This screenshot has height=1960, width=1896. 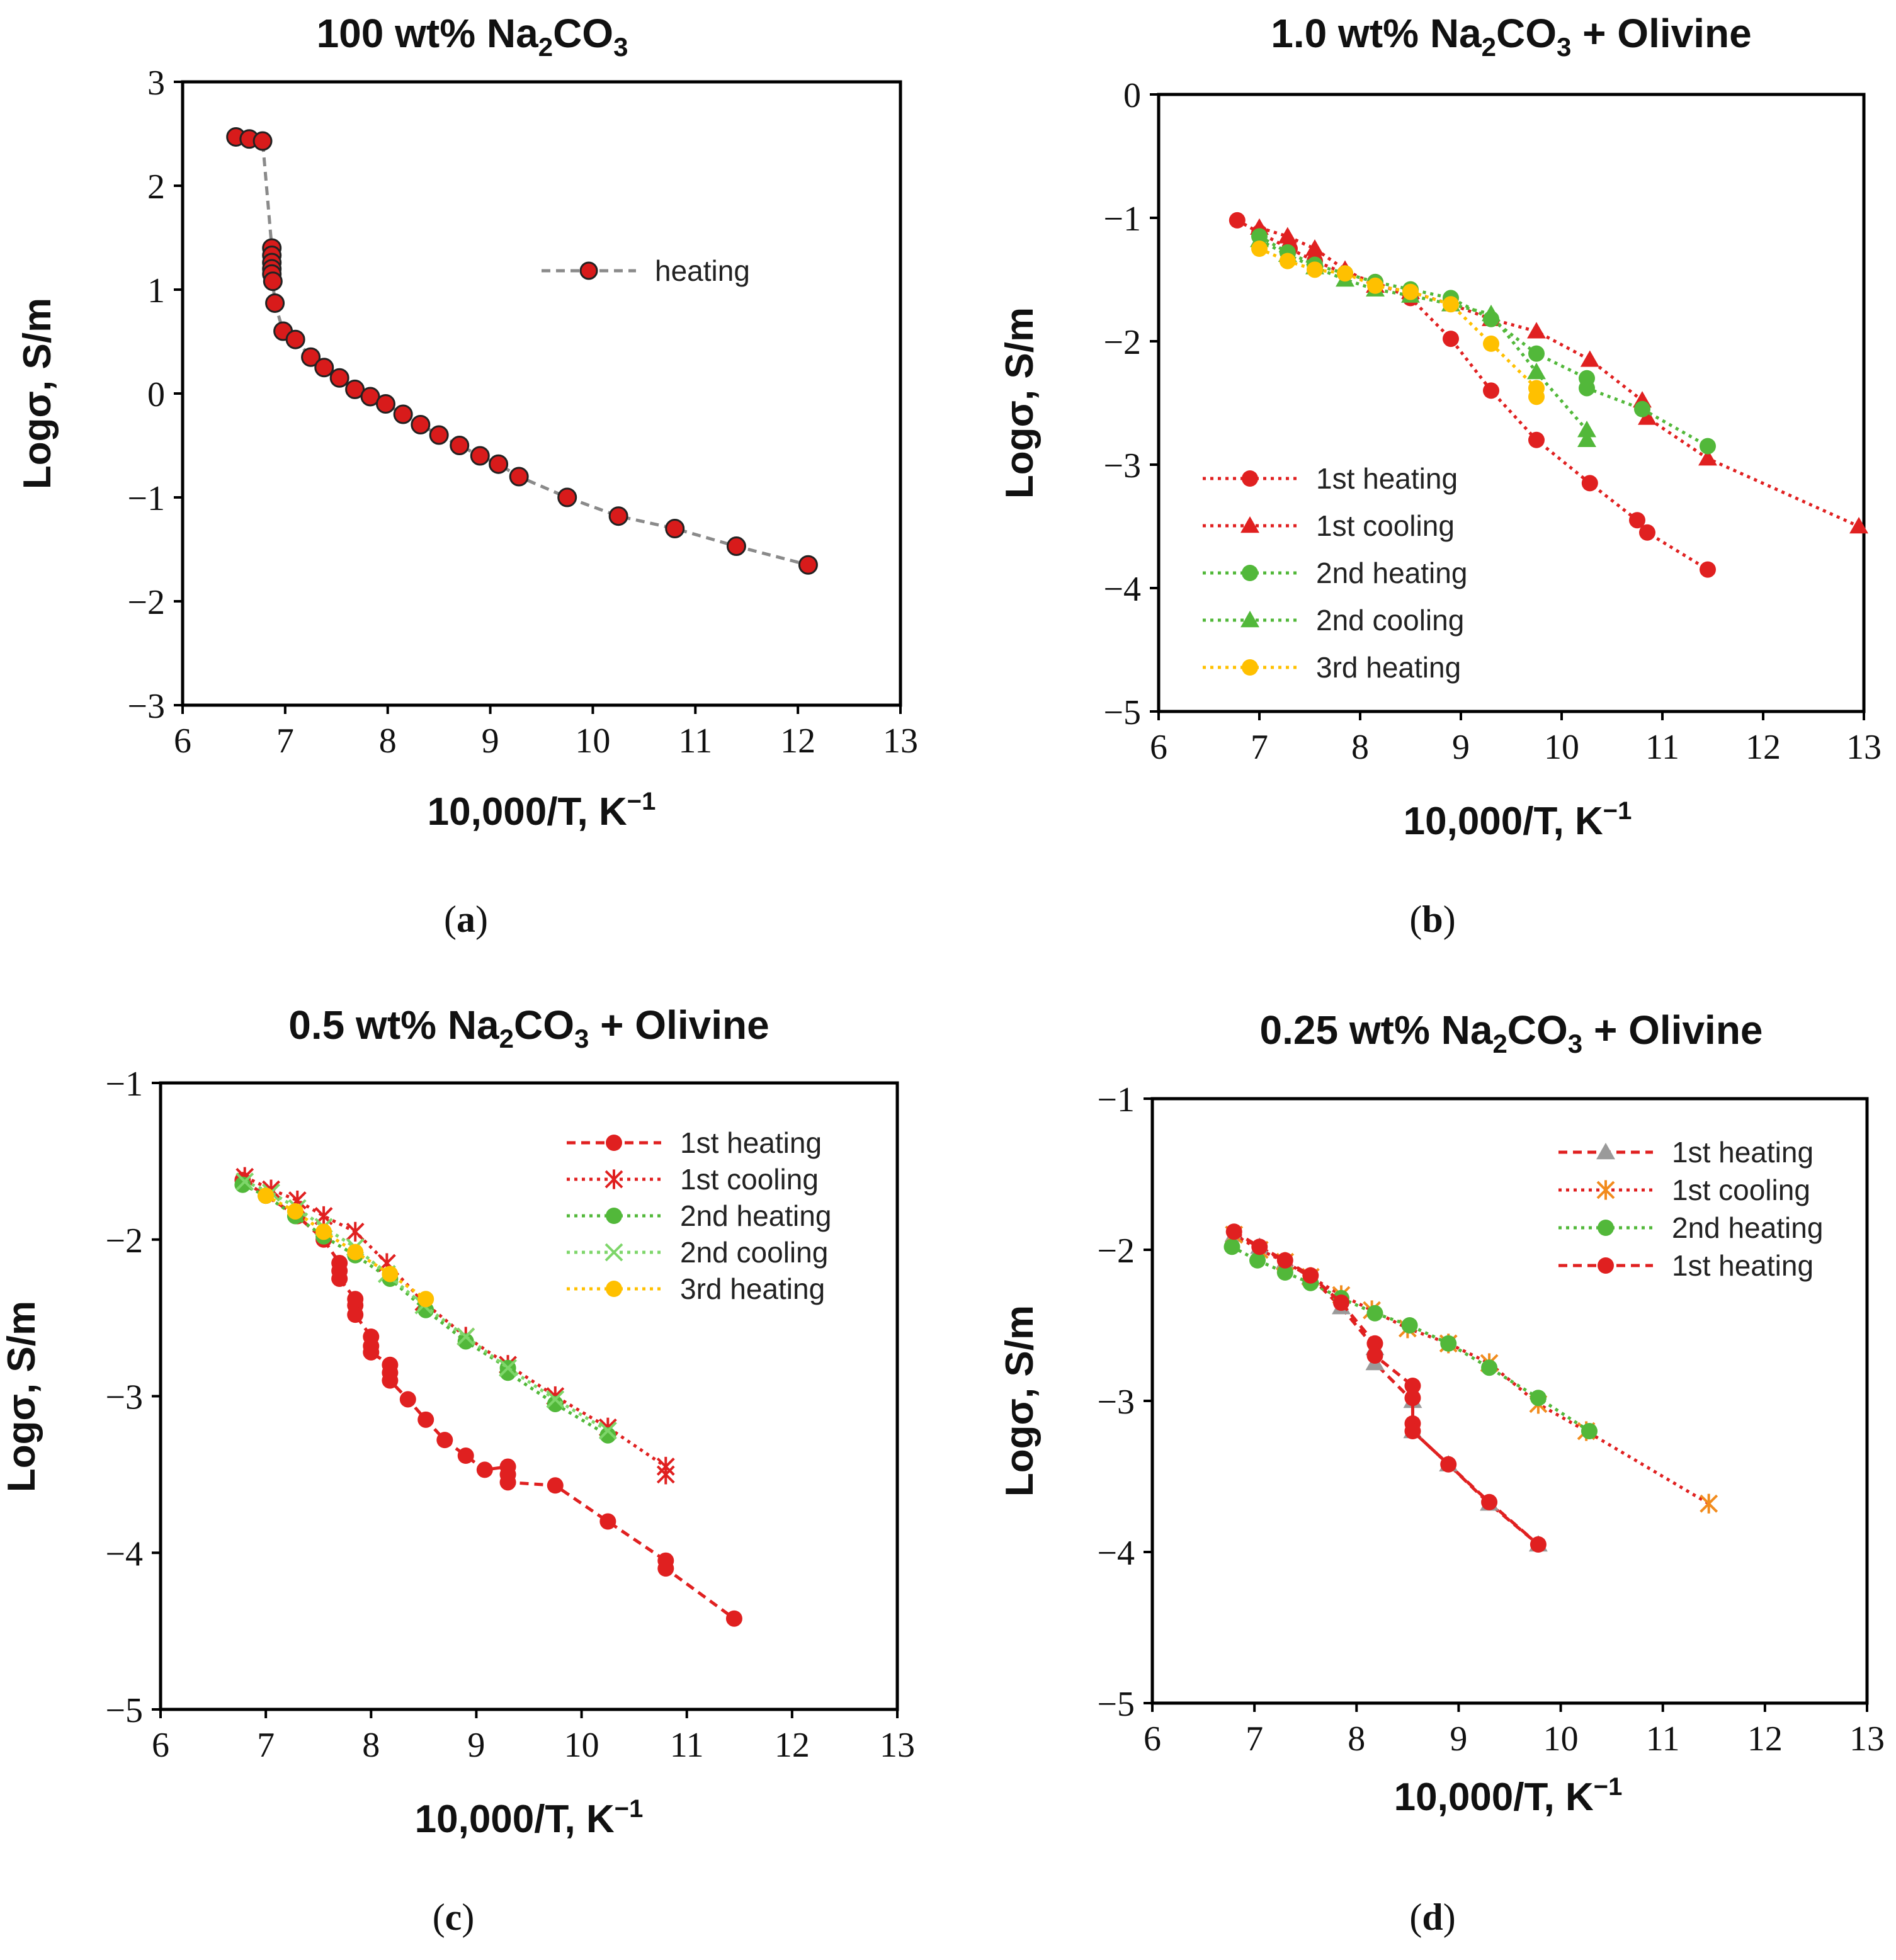 What do you see at coordinates (702, 270) in the screenshot?
I see `legend-label: heating` at bounding box center [702, 270].